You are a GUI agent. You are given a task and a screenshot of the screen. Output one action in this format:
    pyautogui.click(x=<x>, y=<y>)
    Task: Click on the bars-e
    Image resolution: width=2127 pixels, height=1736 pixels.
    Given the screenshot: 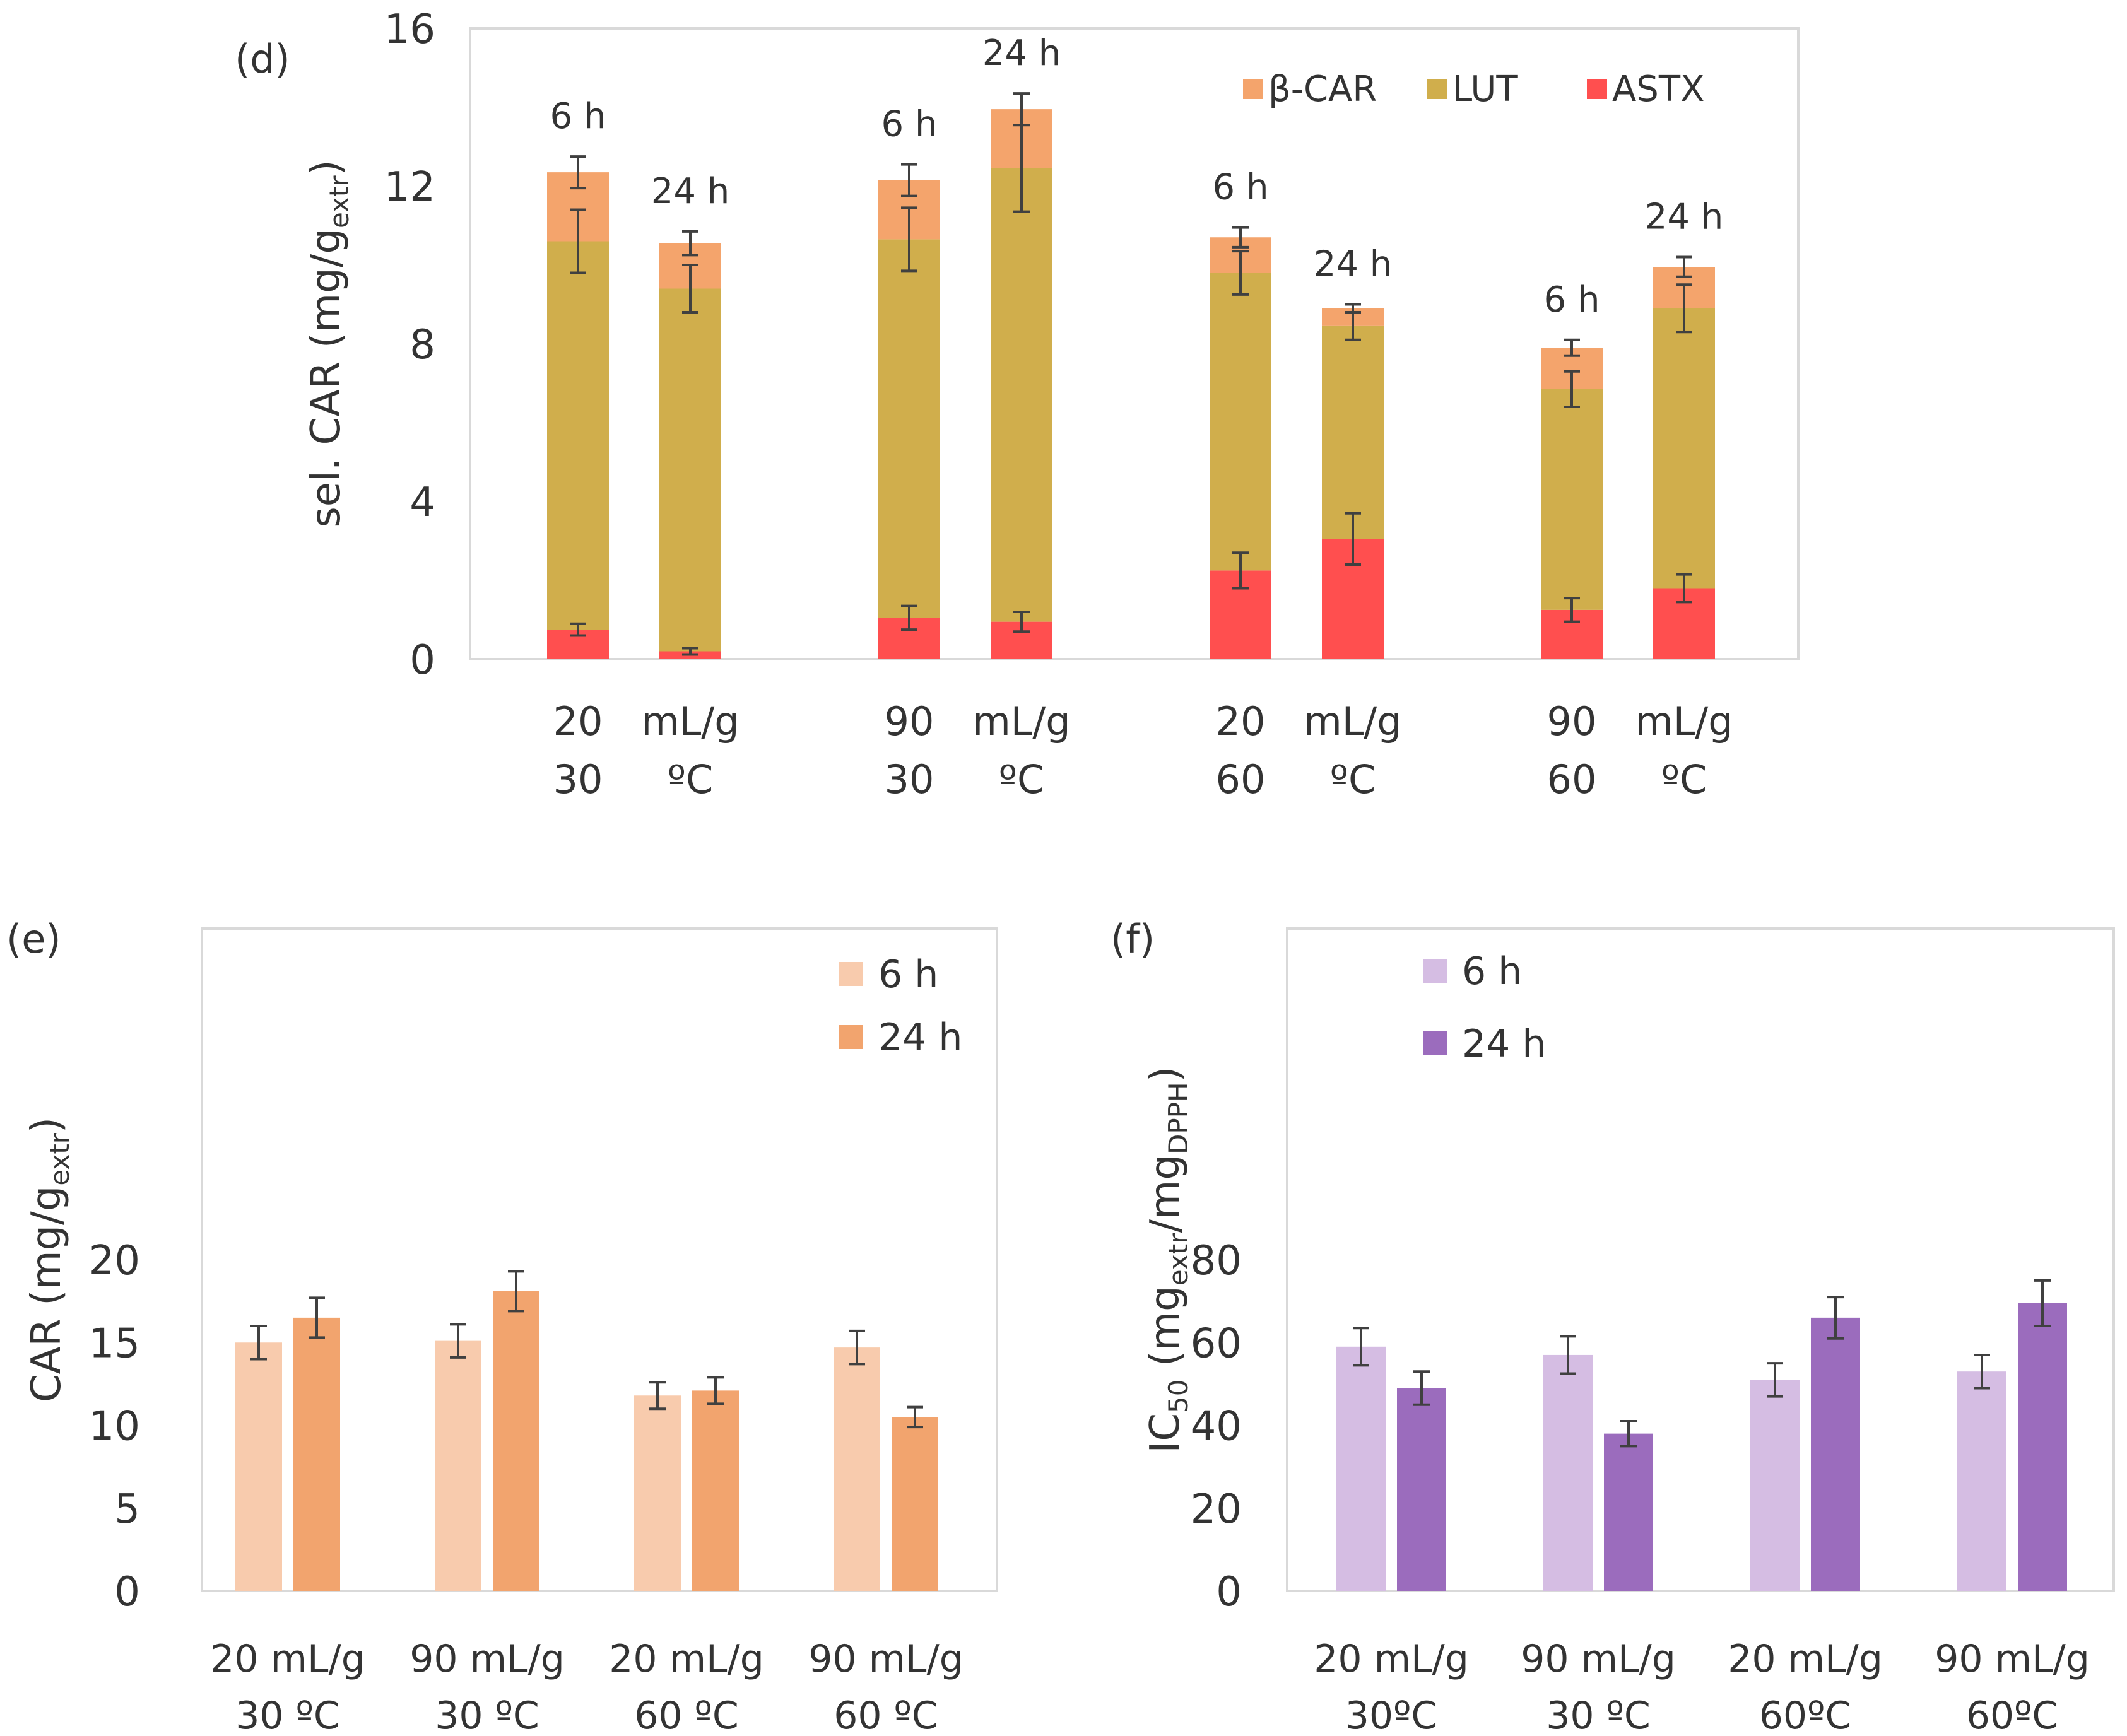 What is the action you would take?
    pyautogui.click(x=586, y=1441)
    